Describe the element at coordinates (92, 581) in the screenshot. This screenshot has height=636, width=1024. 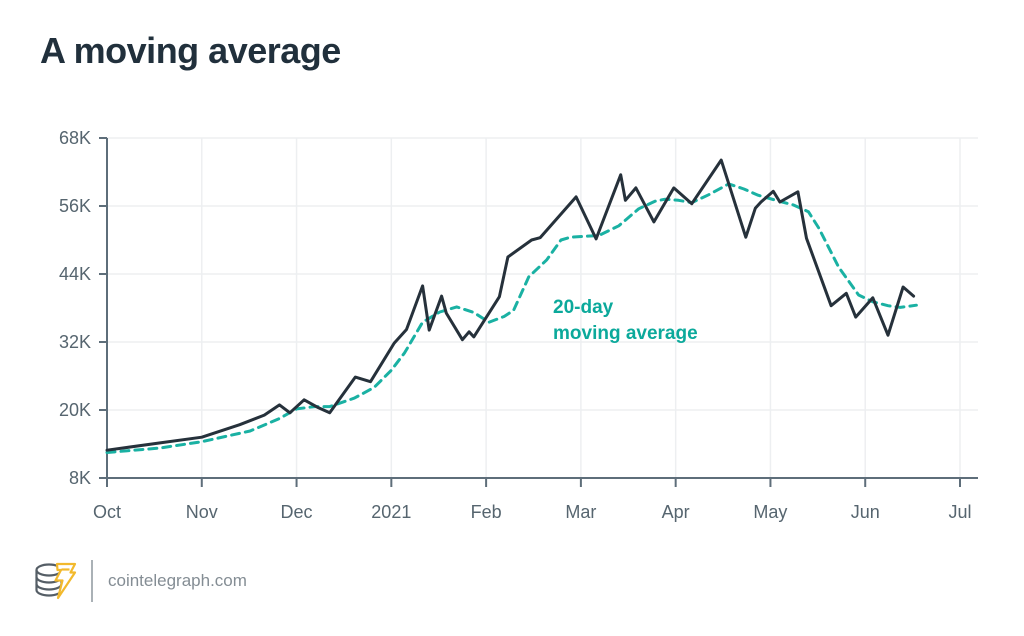
I see `footer-divider` at that location.